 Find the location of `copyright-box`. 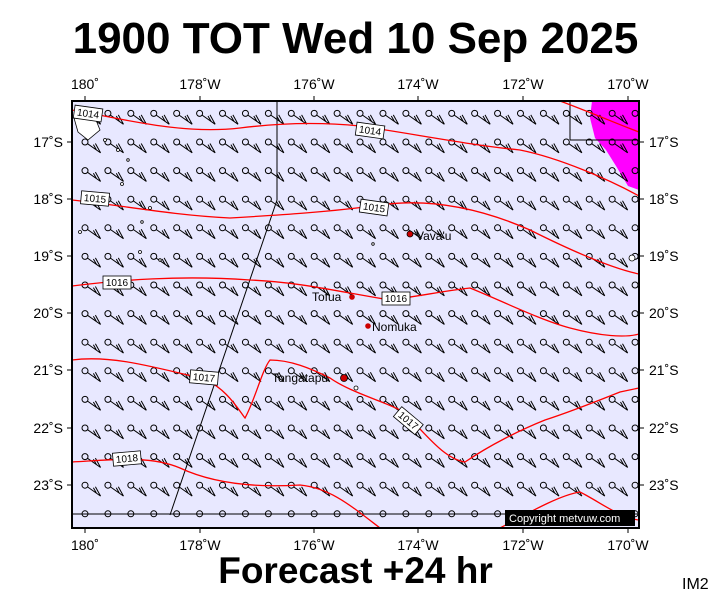

copyright-box is located at coordinates (570, 518).